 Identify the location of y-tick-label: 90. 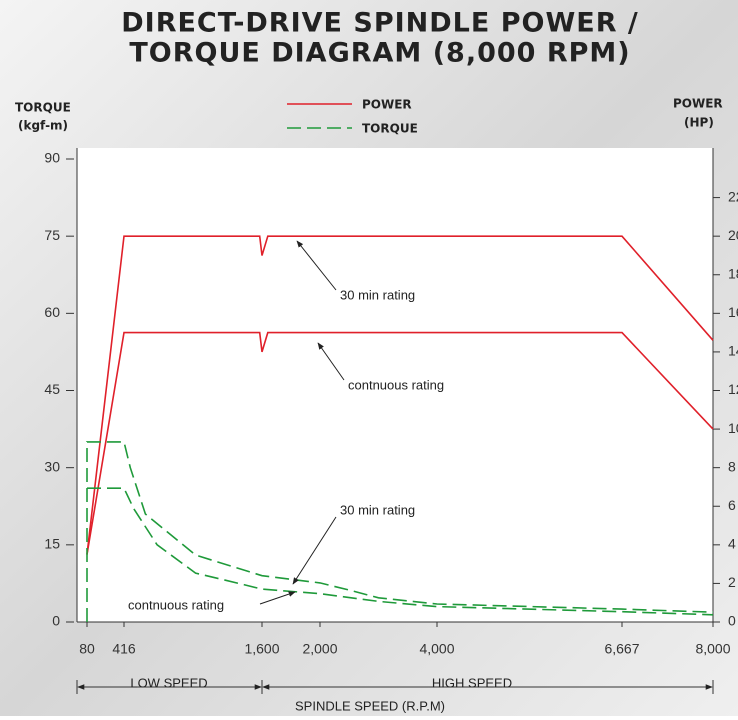
(52, 158).